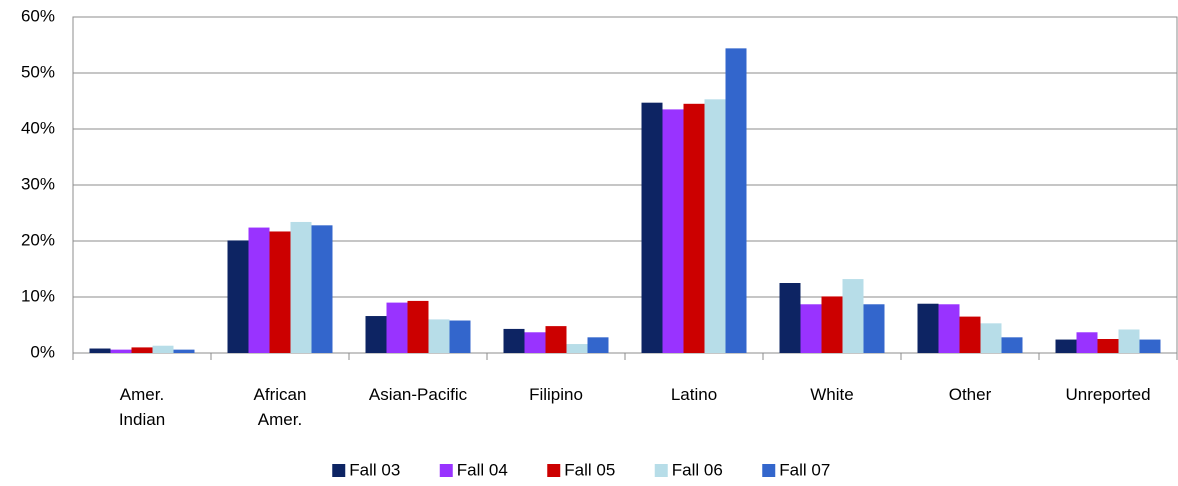  I want to click on y-tick-label: 0%, so click(42, 351).